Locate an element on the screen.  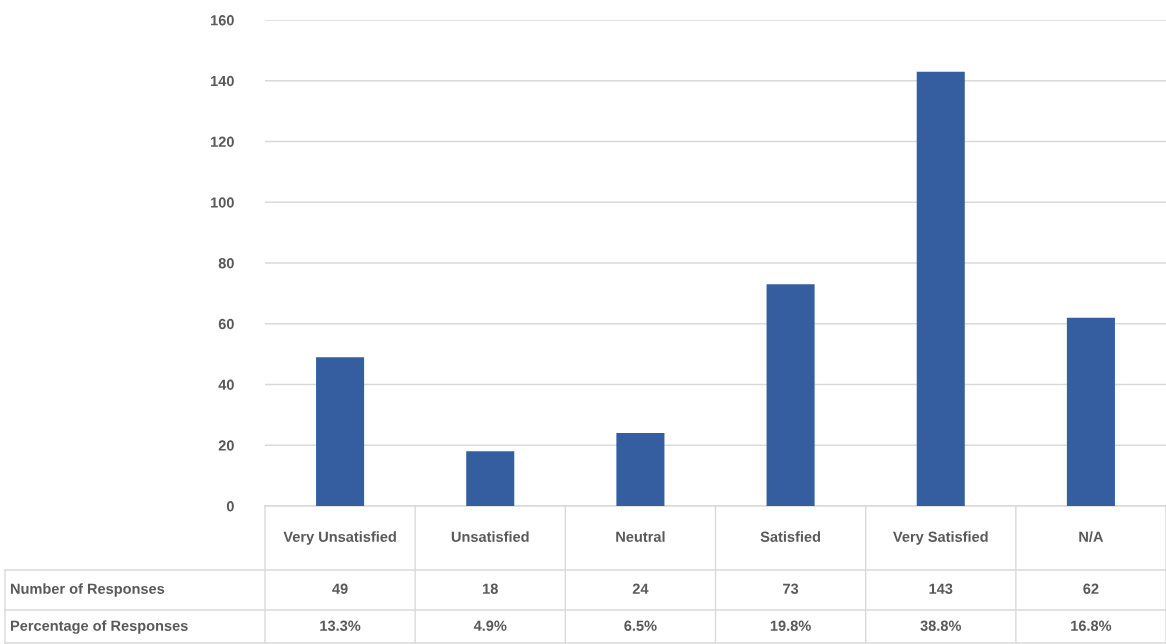
x-tick-label: N/A is located at coordinates (1091, 537).